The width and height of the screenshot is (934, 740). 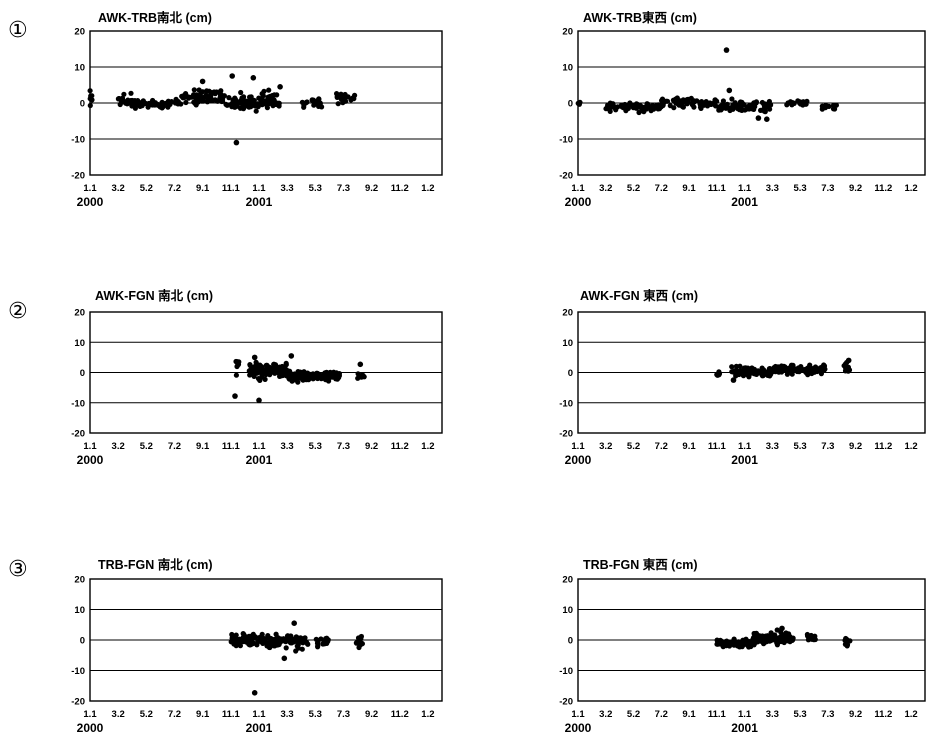 What do you see at coordinates (566, 671) in the screenshot?
I see `y-tick-label: -10` at bounding box center [566, 671].